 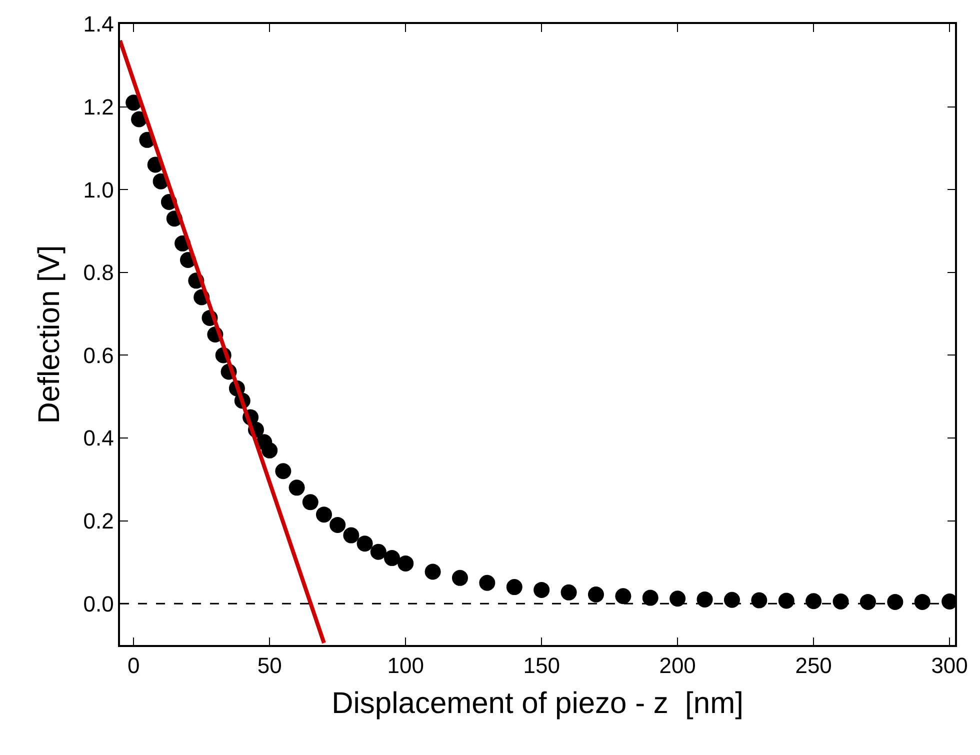 I want to click on y-tick-label: 0.0, so click(x=98, y=603).